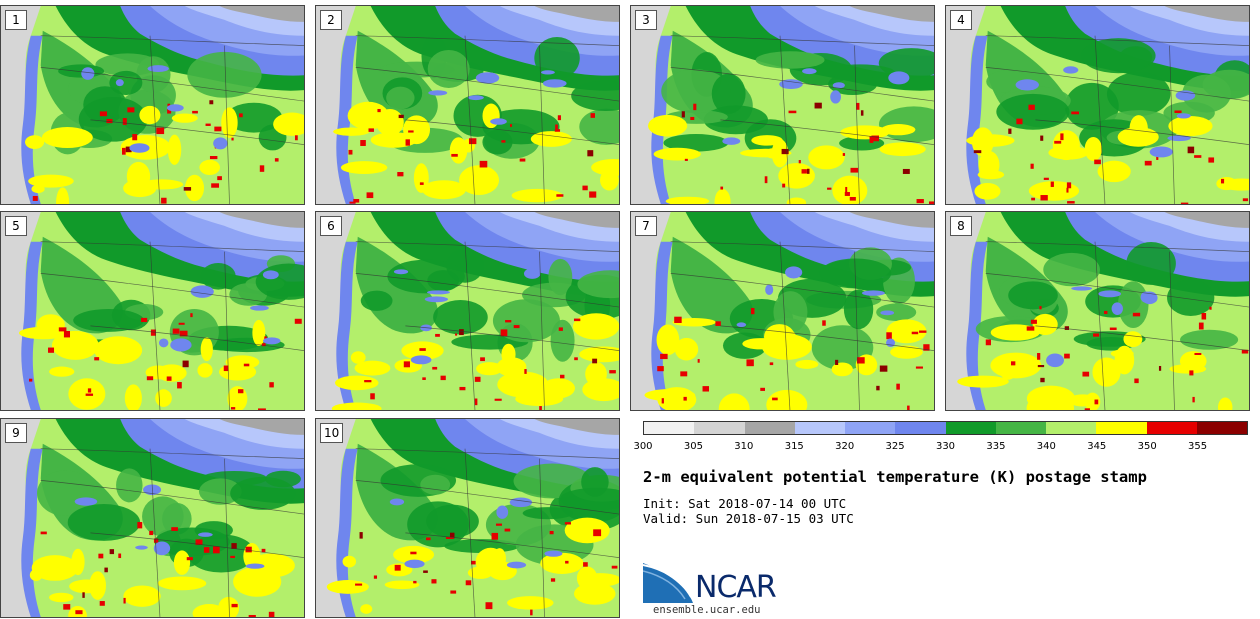 The height and width of the screenshot is (619, 1260). What do you see at coordinates (961, 226) in the screenshot?
I see `panel-number: 8` at bounding box center [961, 226].